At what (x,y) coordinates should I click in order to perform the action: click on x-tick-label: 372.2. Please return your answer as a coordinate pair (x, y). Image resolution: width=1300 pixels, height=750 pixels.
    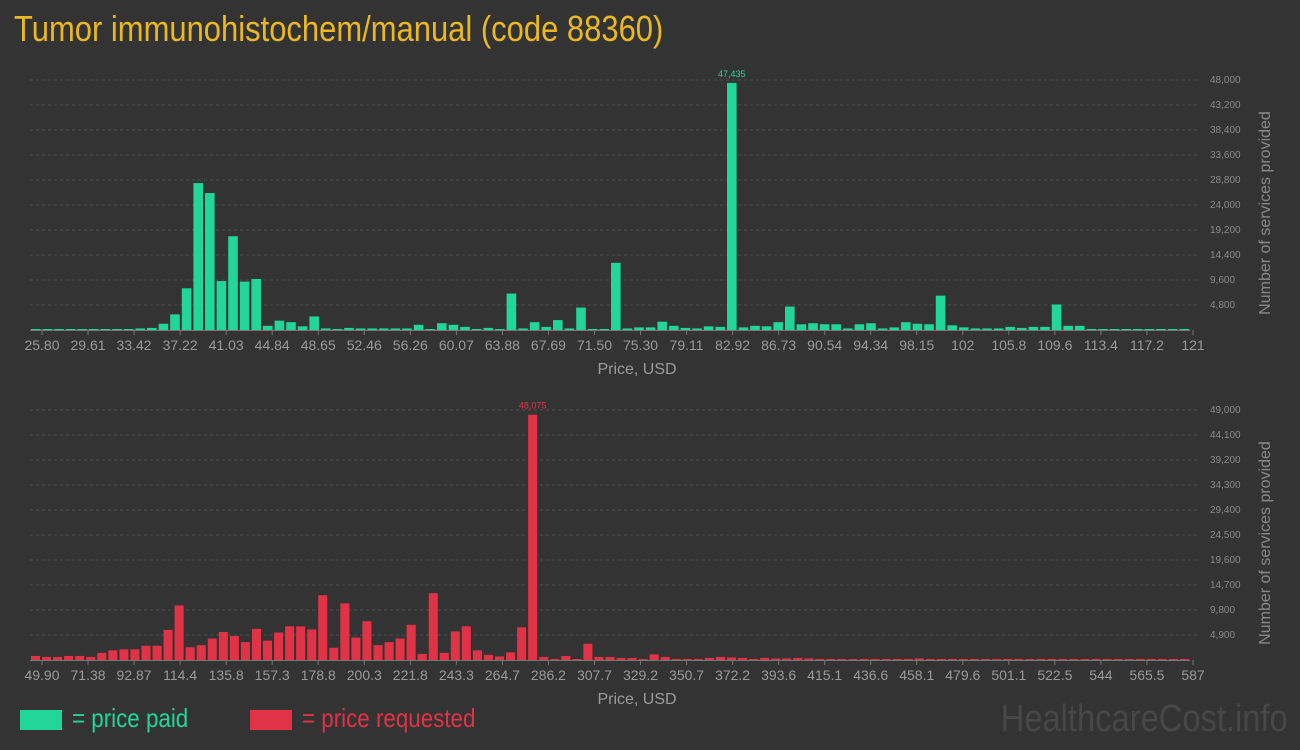
    Looking at the image, I should click on (732, 675).